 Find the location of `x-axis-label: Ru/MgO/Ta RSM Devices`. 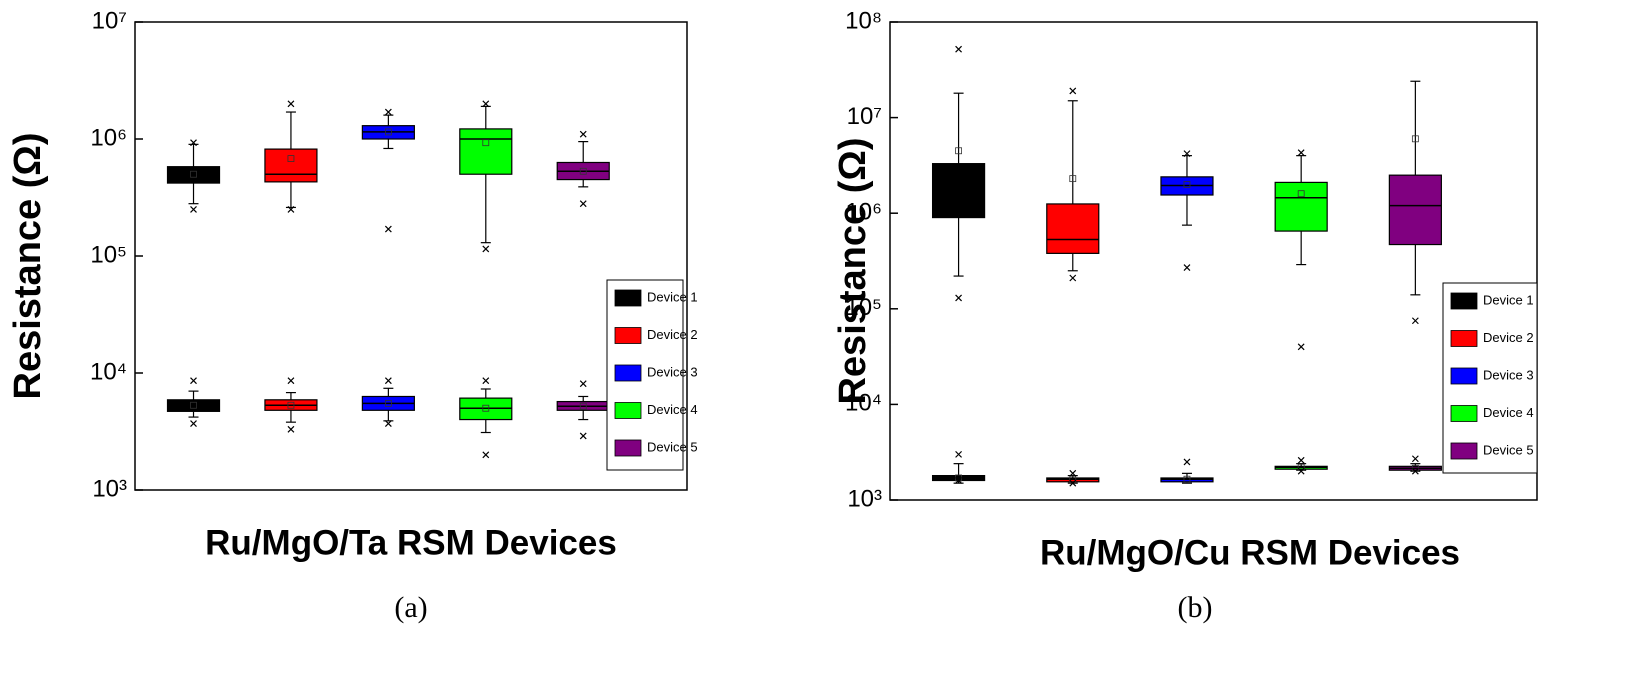

x-axis-label: Ru/MgO/Ta RSM Devices is located at coordinates (411, 542).